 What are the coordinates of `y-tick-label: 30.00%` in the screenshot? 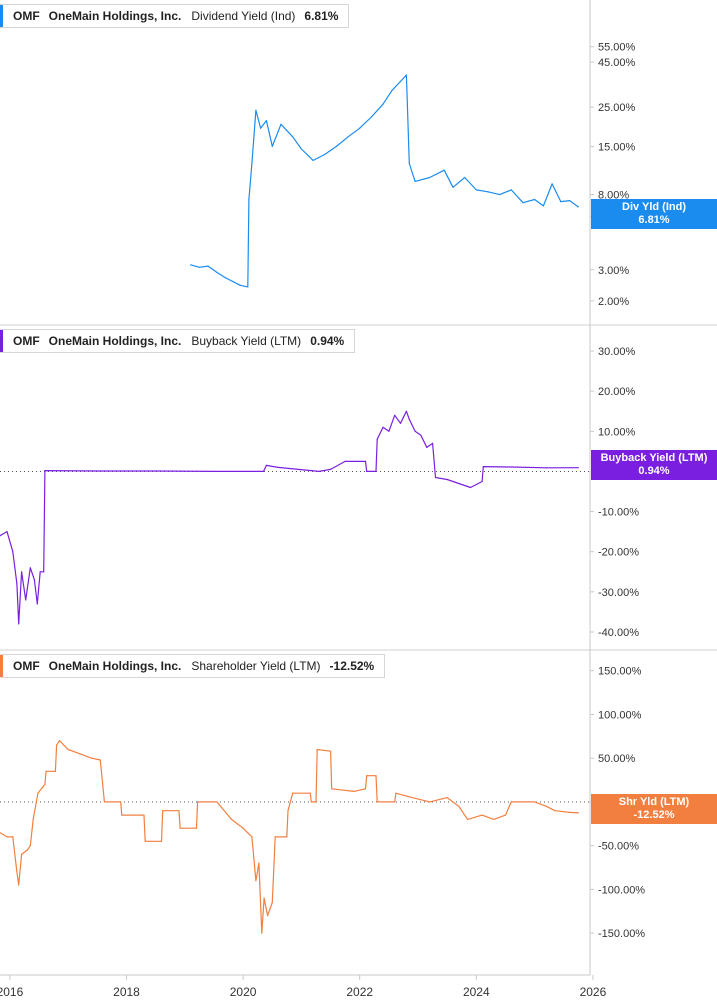 It's located at (617, 352).